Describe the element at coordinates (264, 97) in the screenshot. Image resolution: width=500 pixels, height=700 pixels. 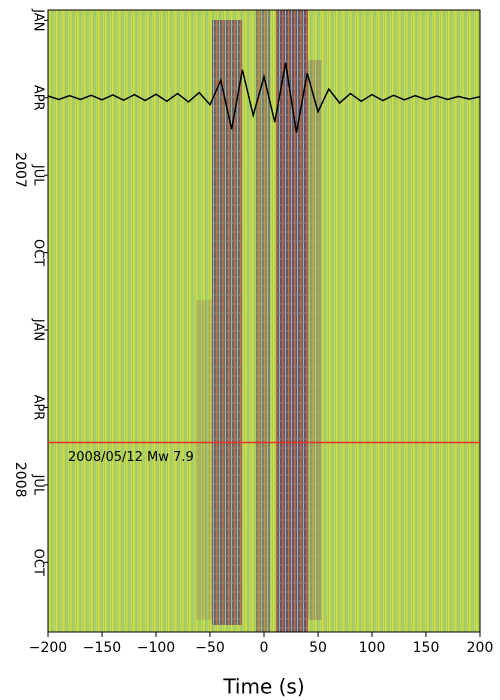
I see `stack-trace` at that location.